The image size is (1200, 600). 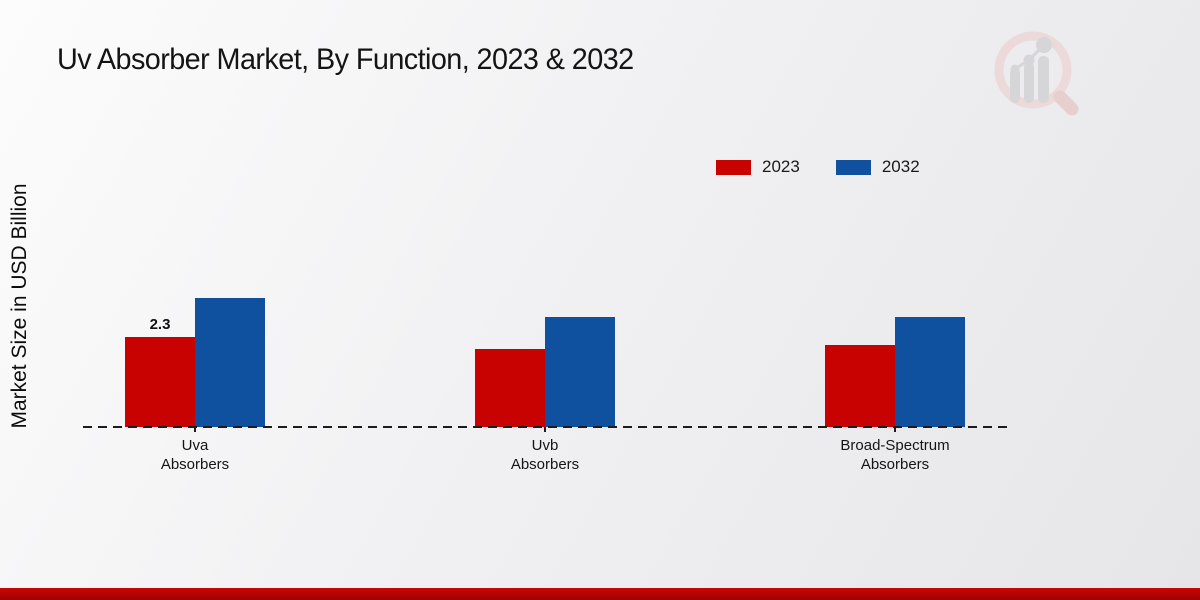 I want to click on legend-item-2023: 2023, so click(x=758, y=167).